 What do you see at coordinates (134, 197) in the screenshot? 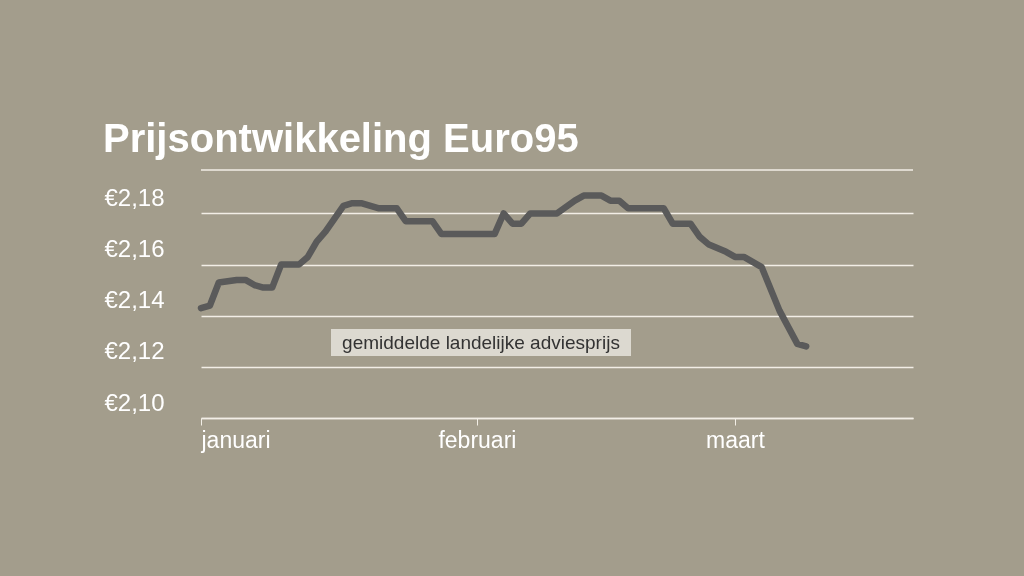
I see `y-tick-label: €2,18` at bounding box center [134, 197].